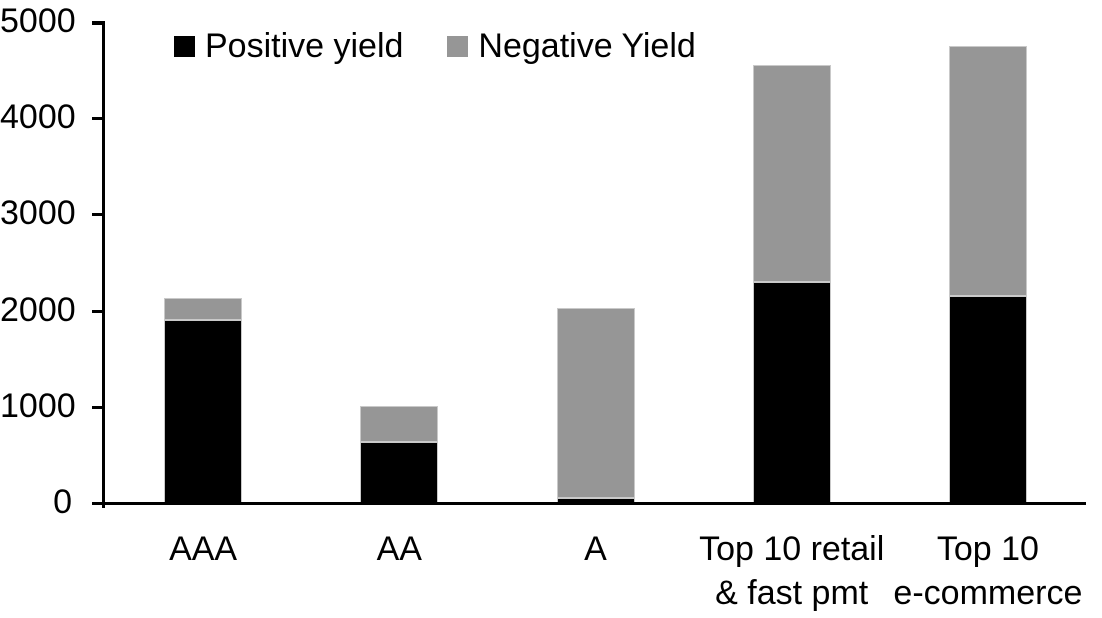 Image resolution: width=1102 pixels, height=618 pixels. I want to click on bar-segment-aa-positive-yield, so click(399, 472).